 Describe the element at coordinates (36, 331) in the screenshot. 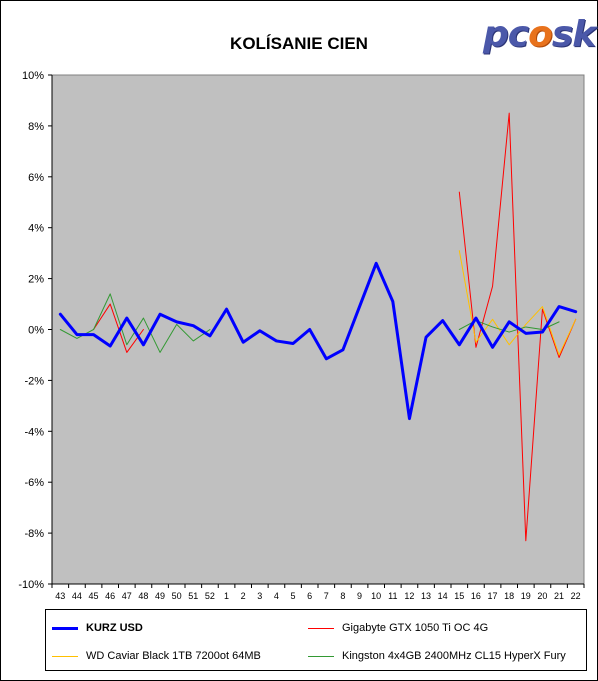

I see `y-tick-label: 0%` at that location.